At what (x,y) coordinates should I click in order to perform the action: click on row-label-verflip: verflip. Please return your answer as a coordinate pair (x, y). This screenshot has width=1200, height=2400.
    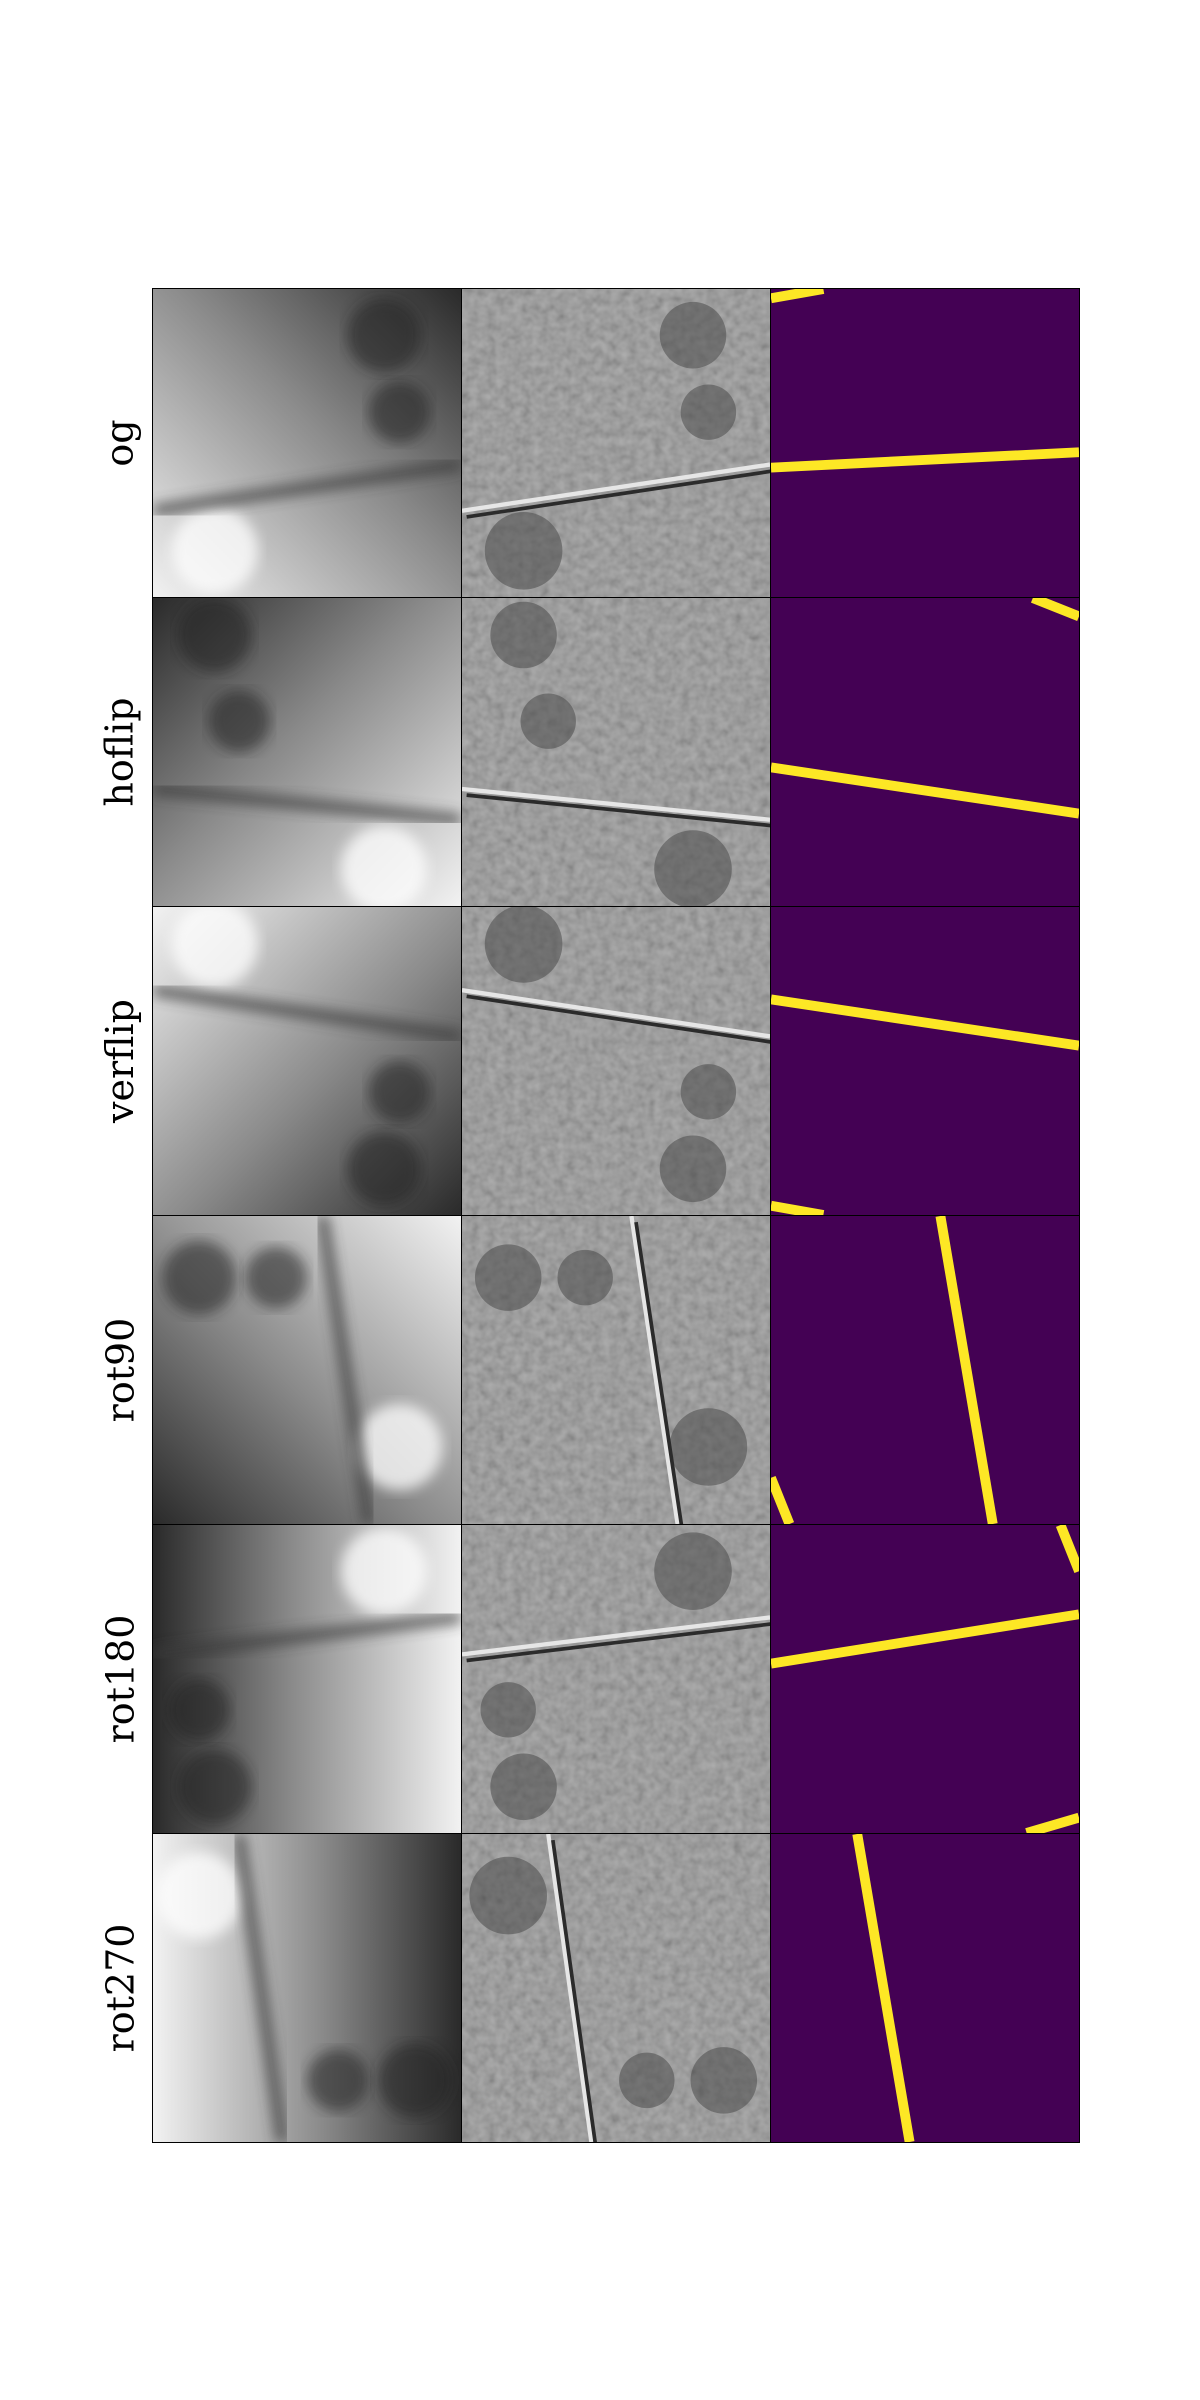
    Looking at the image, I should click on (120, 1060).